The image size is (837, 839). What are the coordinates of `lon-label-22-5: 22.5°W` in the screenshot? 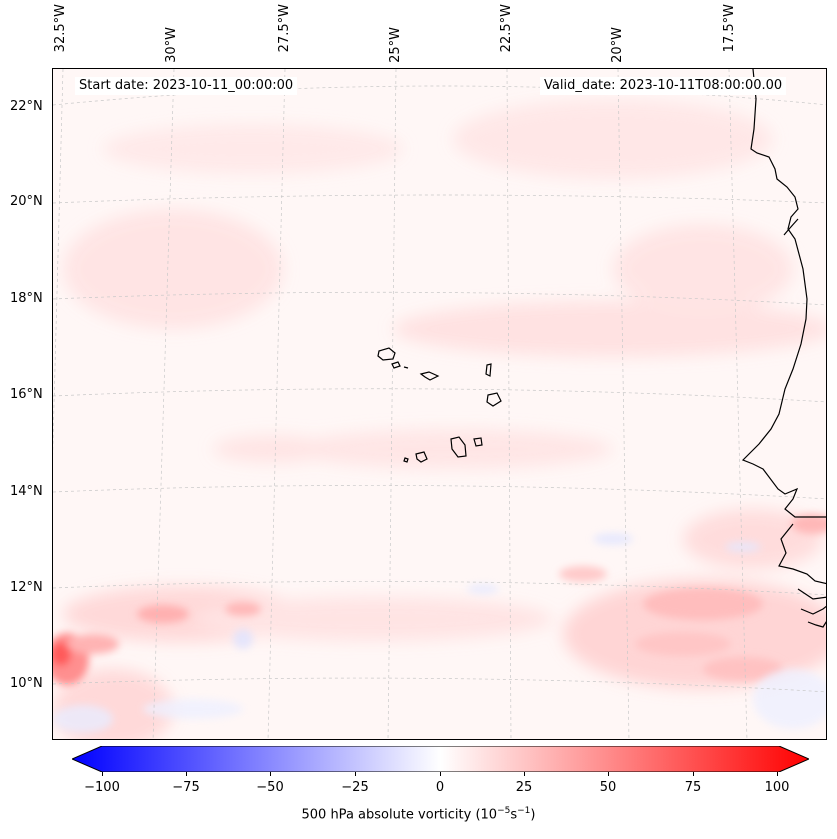 It's located at (506, 28).